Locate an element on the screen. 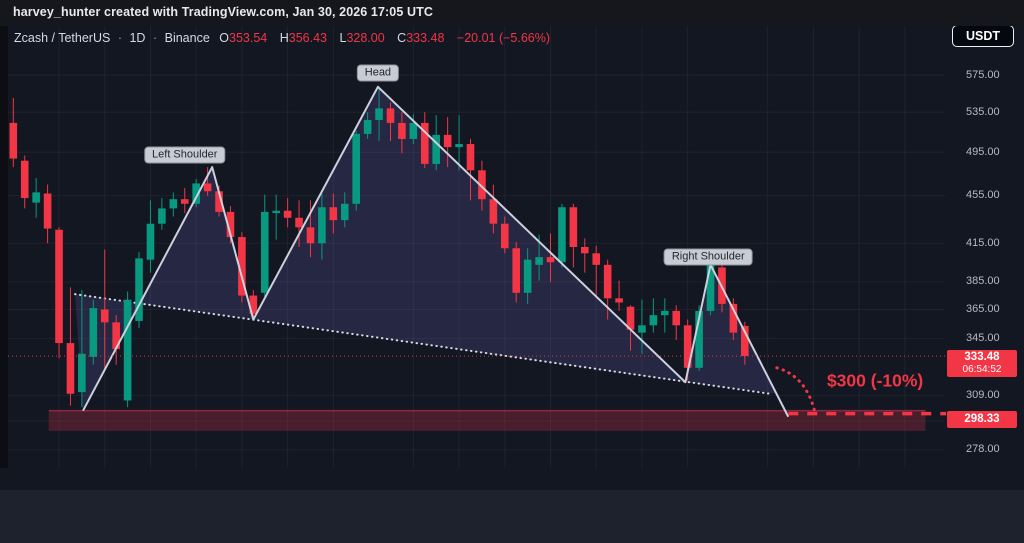  head-label: Head is located at coordinates (378, 73).